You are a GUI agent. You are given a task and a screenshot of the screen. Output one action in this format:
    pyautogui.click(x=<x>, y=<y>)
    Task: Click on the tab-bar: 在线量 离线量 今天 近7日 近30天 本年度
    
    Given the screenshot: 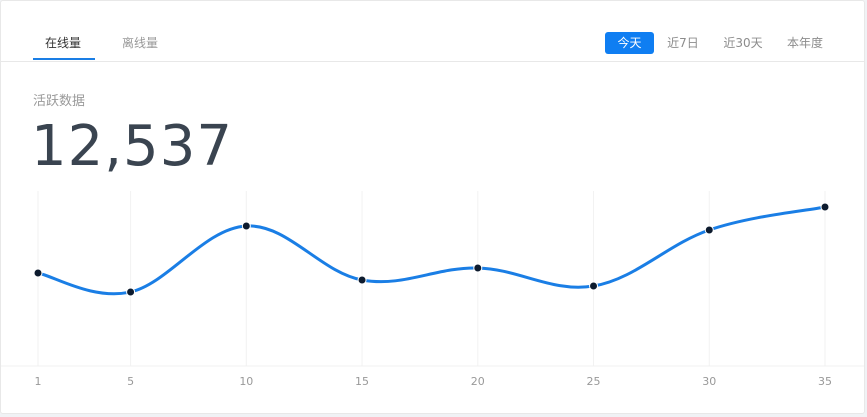 What is the action you would take?
    pyautogui.click(x=432, y=31)
    